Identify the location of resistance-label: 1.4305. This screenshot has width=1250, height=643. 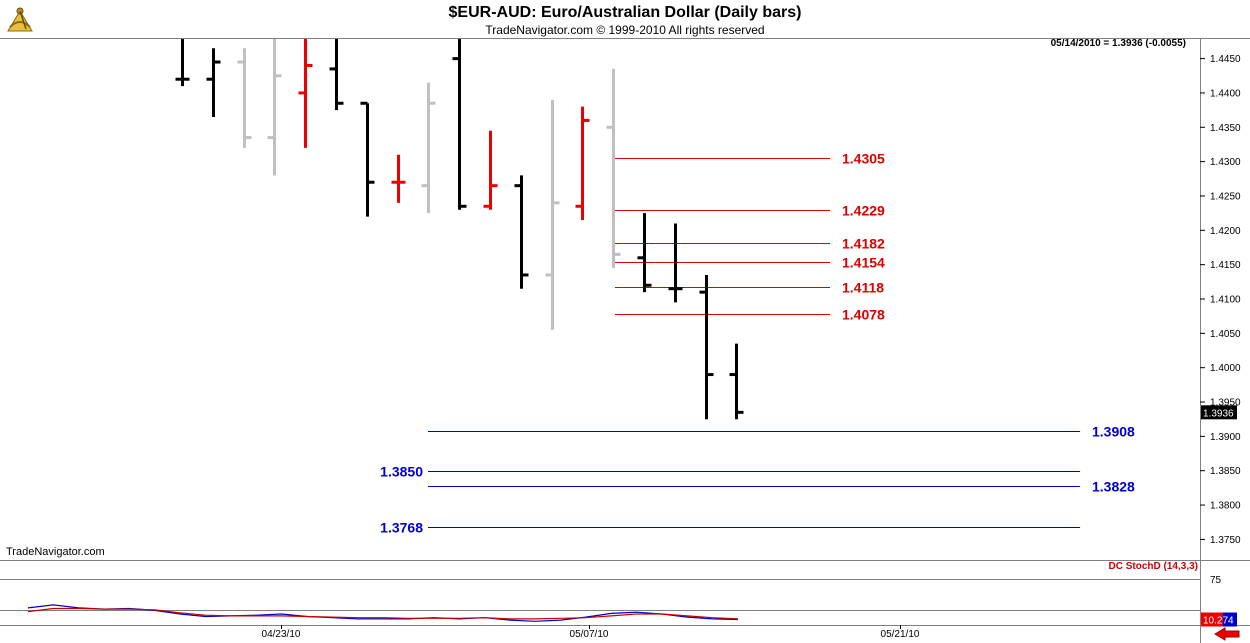
(863, 159).